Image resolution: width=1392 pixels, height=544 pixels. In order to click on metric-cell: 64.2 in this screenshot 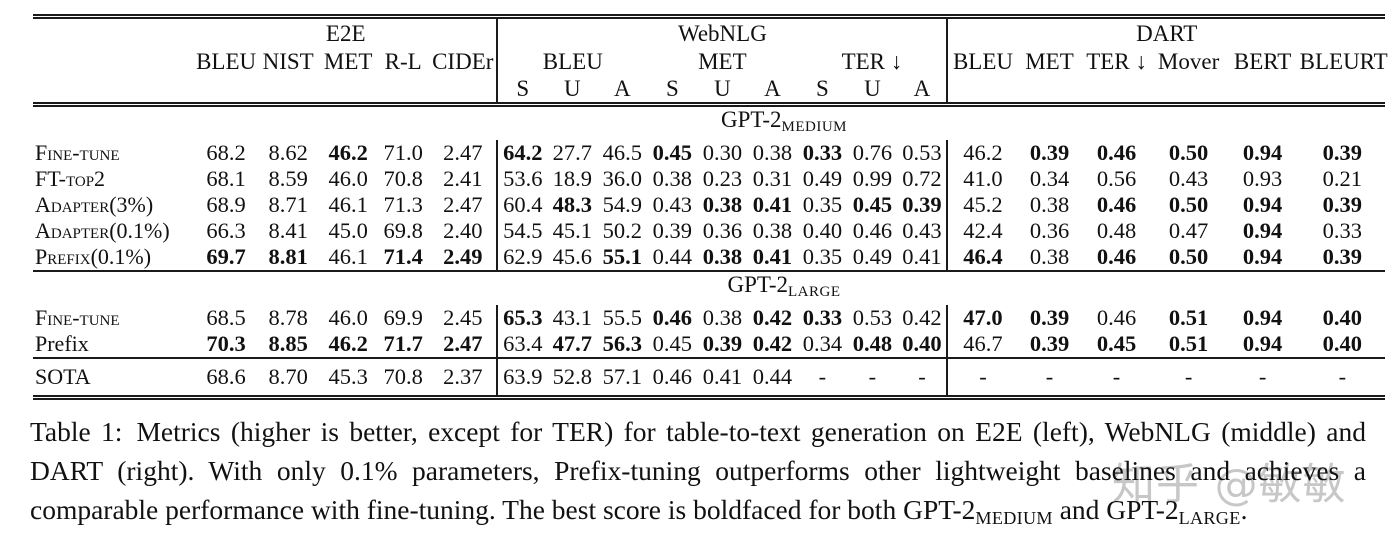, I will do `click(522, 153)`.